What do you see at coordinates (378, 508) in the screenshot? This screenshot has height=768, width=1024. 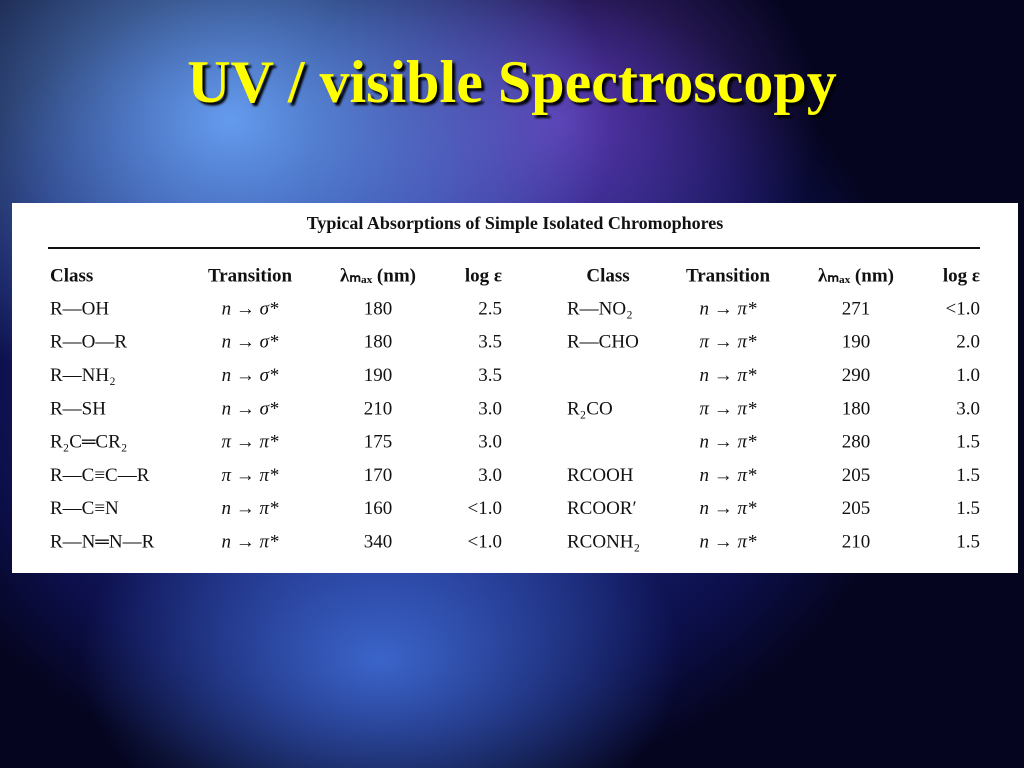 I see `table-cell: 160` at bounding box center [378, 508].